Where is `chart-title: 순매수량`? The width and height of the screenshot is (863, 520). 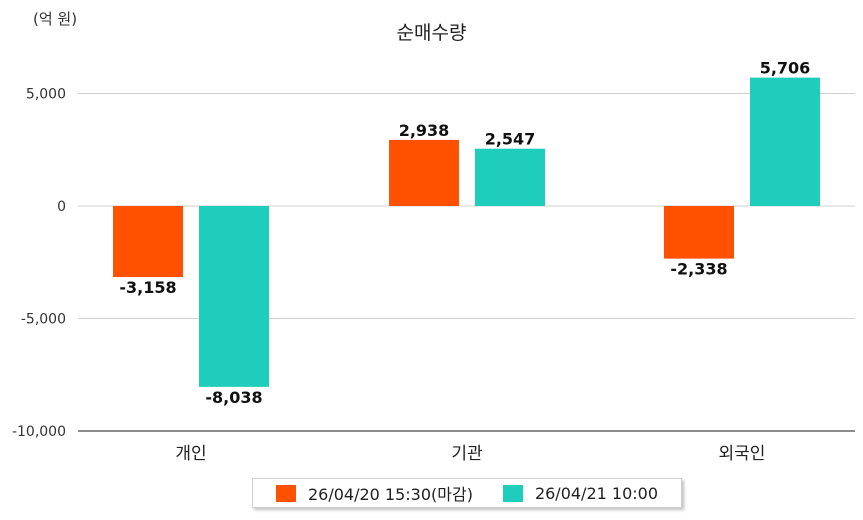 chart-title: 순매수량 is located at coordinates (431, 33).